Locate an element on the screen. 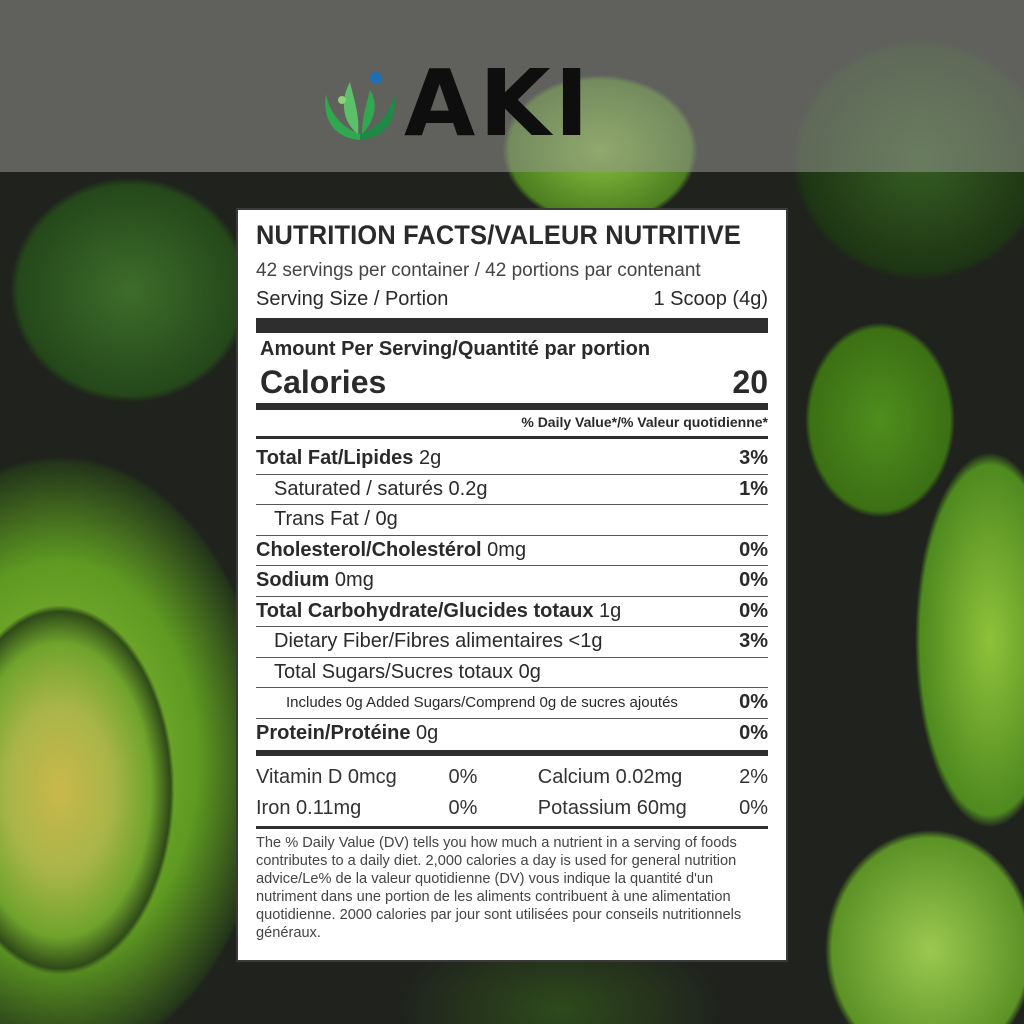 This screenshot has height=1024, width=1024. nutrient-label: Total Fat/Lipides 2g is located at coordinates (348, 458).